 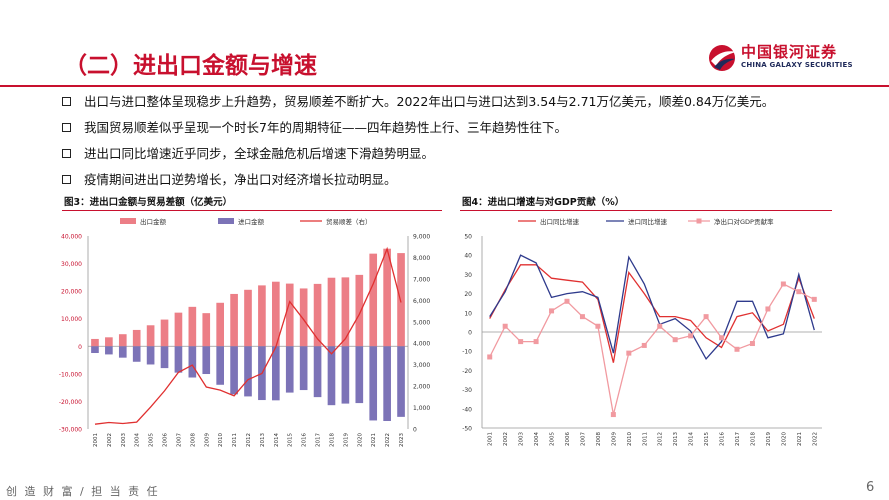 What do you see at coordinates (421, 279) in the screenshot?
I see `right-tick-label: 7,000` at bounding box center [421, 279].